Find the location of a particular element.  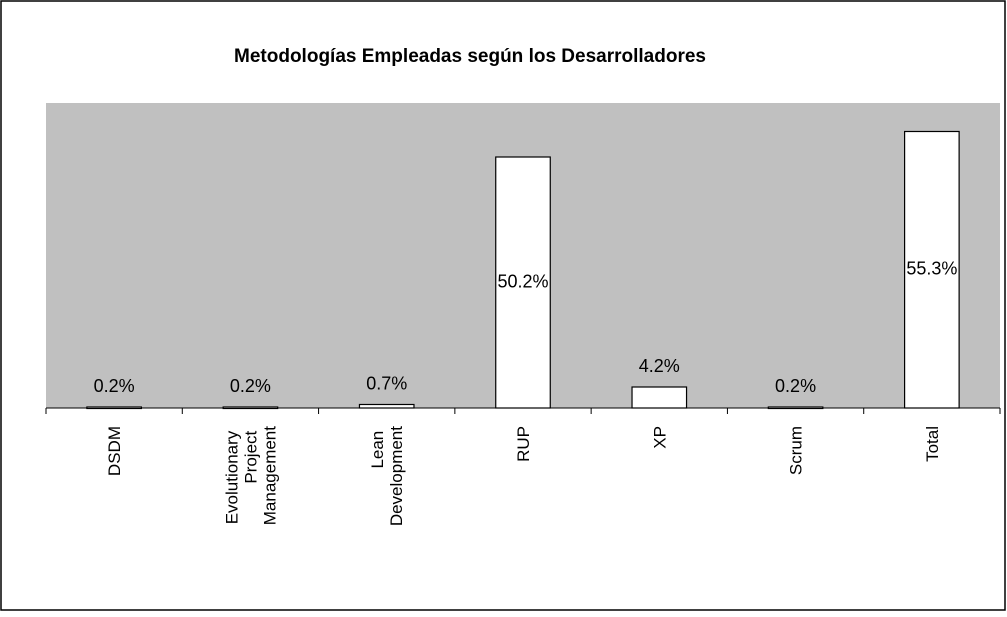

data-label: 4.2% is located at coordinates (659, 366).